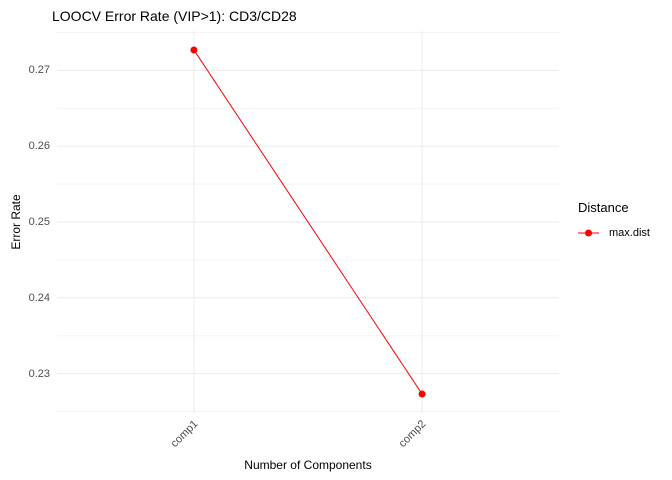  What do you see at coordinates (39, 70) in the screenshot?
I see `y-tick-label: 0.27` at bounding box center [39, 70].